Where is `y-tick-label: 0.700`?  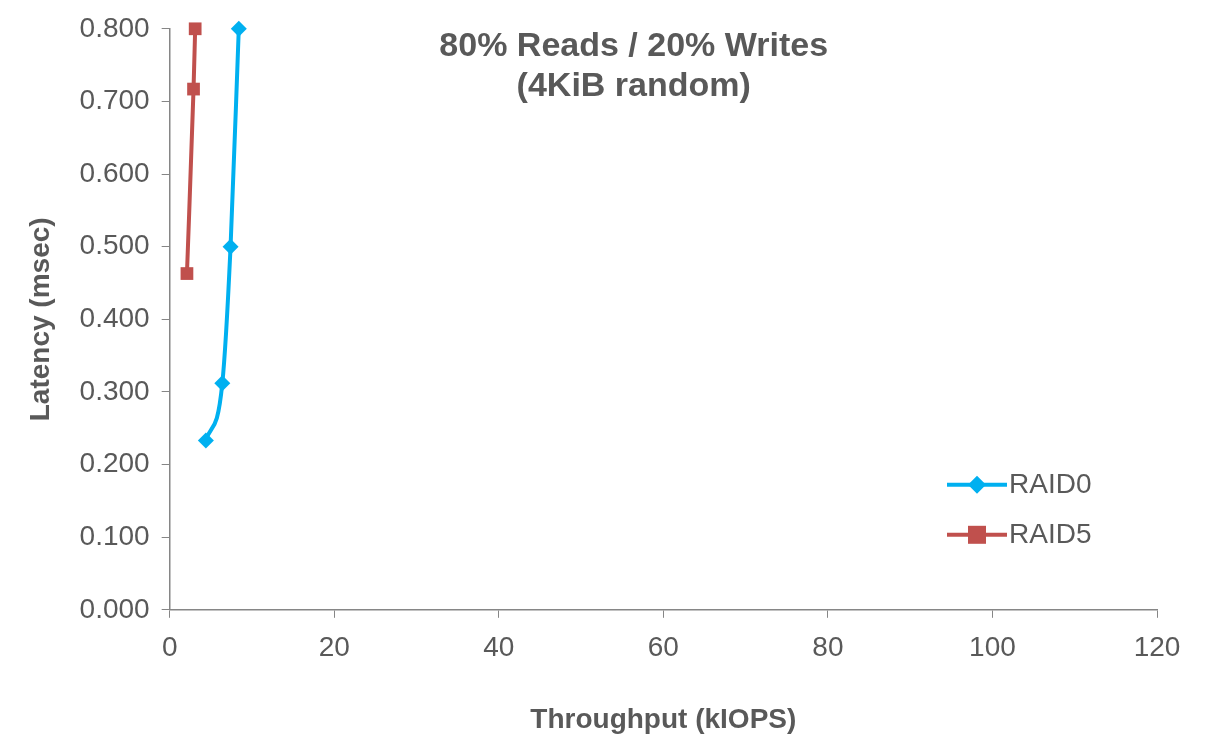
y-tick-label: 0.700 is located at coordinates (114, 100).